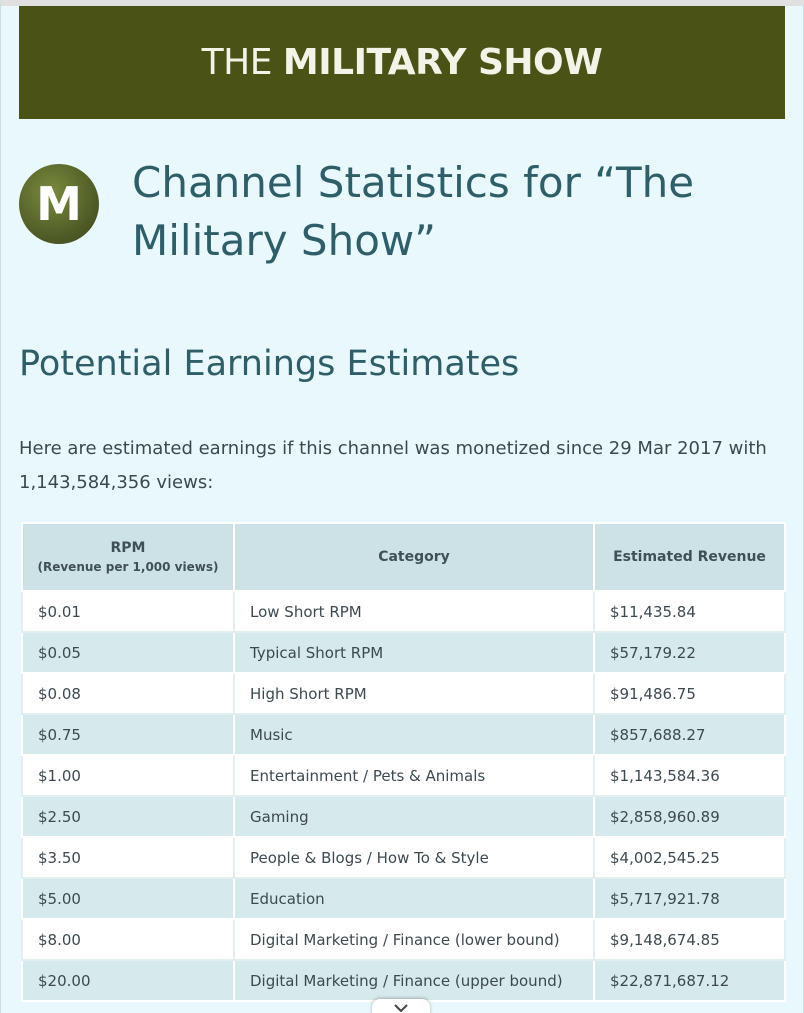  I want to click on cell-rpm: $0.08, so click(128, 693).